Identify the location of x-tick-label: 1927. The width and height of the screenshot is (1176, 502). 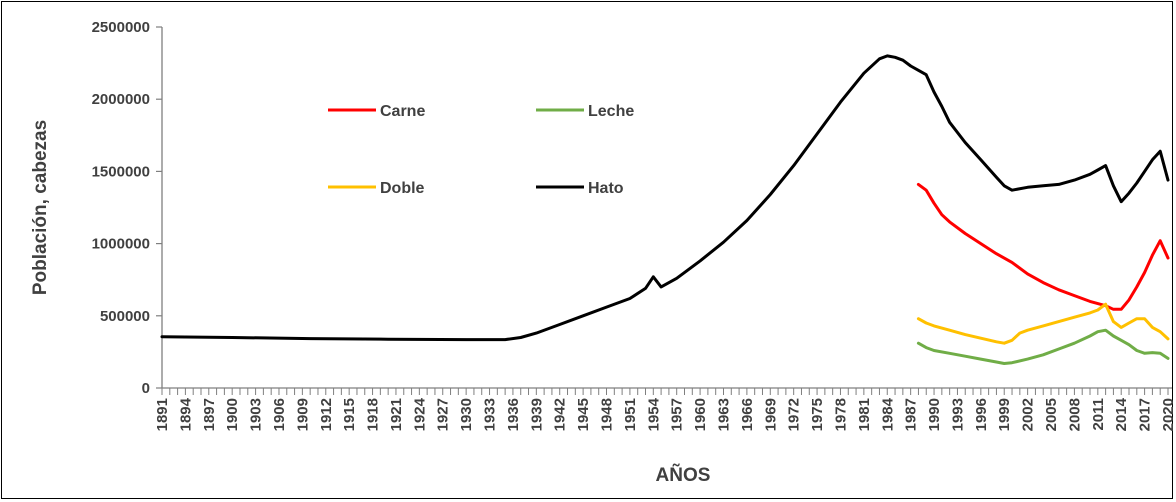
(443, 414).